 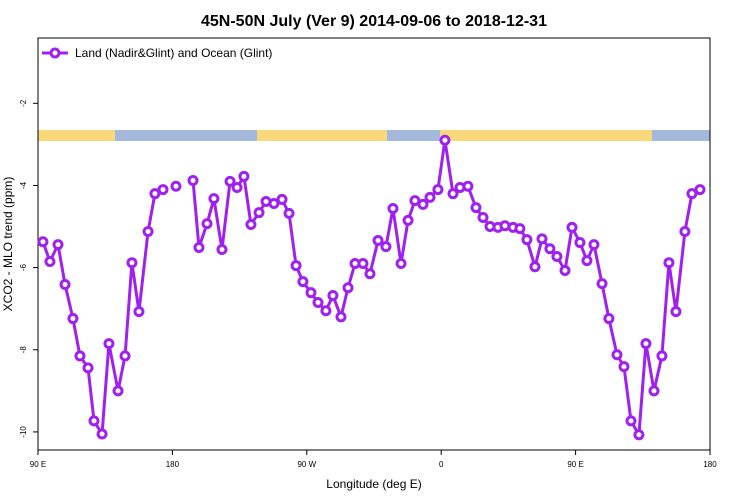 What do you see at coordinates (23, 268) in the screenshot?
I see `y-tick-label: -6` at bounding box center [23, 268].